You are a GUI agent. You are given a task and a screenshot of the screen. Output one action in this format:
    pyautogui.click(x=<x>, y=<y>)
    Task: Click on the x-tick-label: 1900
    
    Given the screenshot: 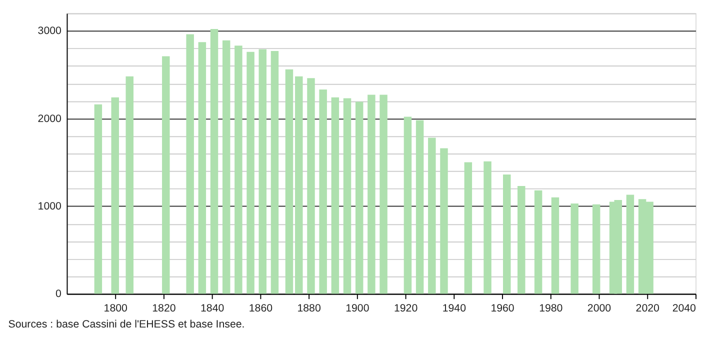 What is the action you would take?
    pyautogui.click(x=358, y=308)
    